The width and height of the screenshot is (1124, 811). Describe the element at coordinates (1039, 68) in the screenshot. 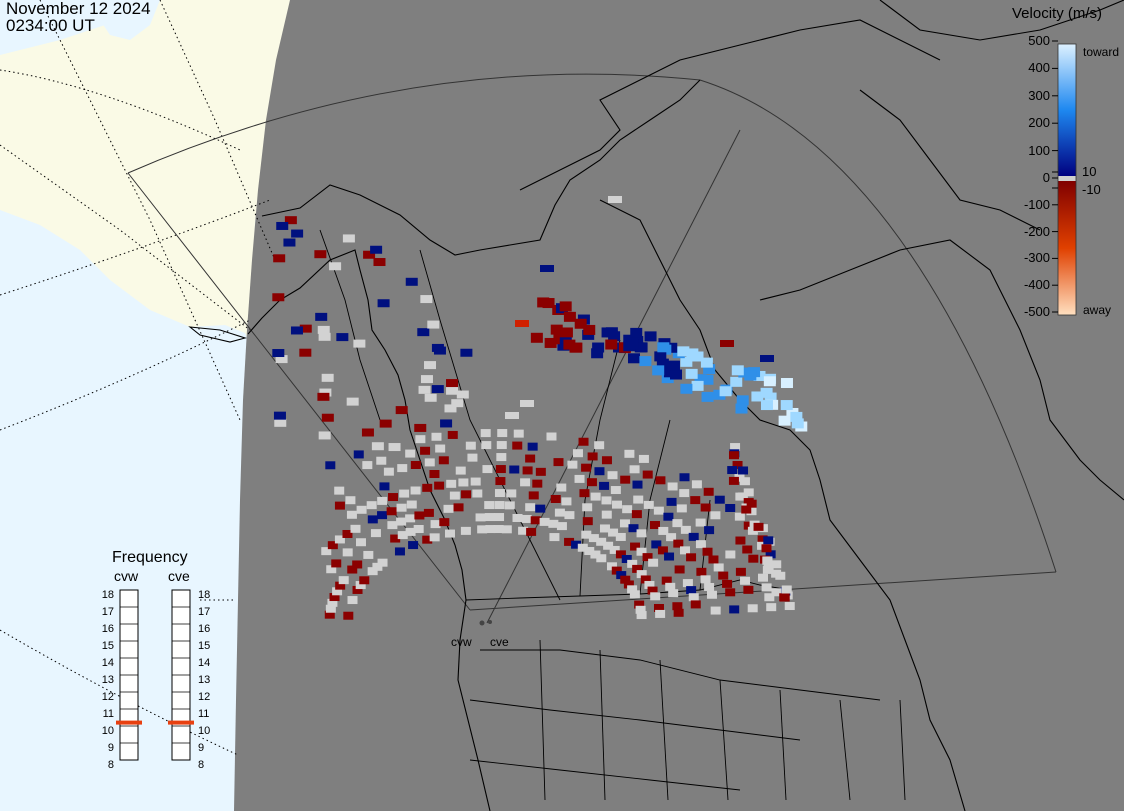

I see `velocity-tick-label: 400` at that location.